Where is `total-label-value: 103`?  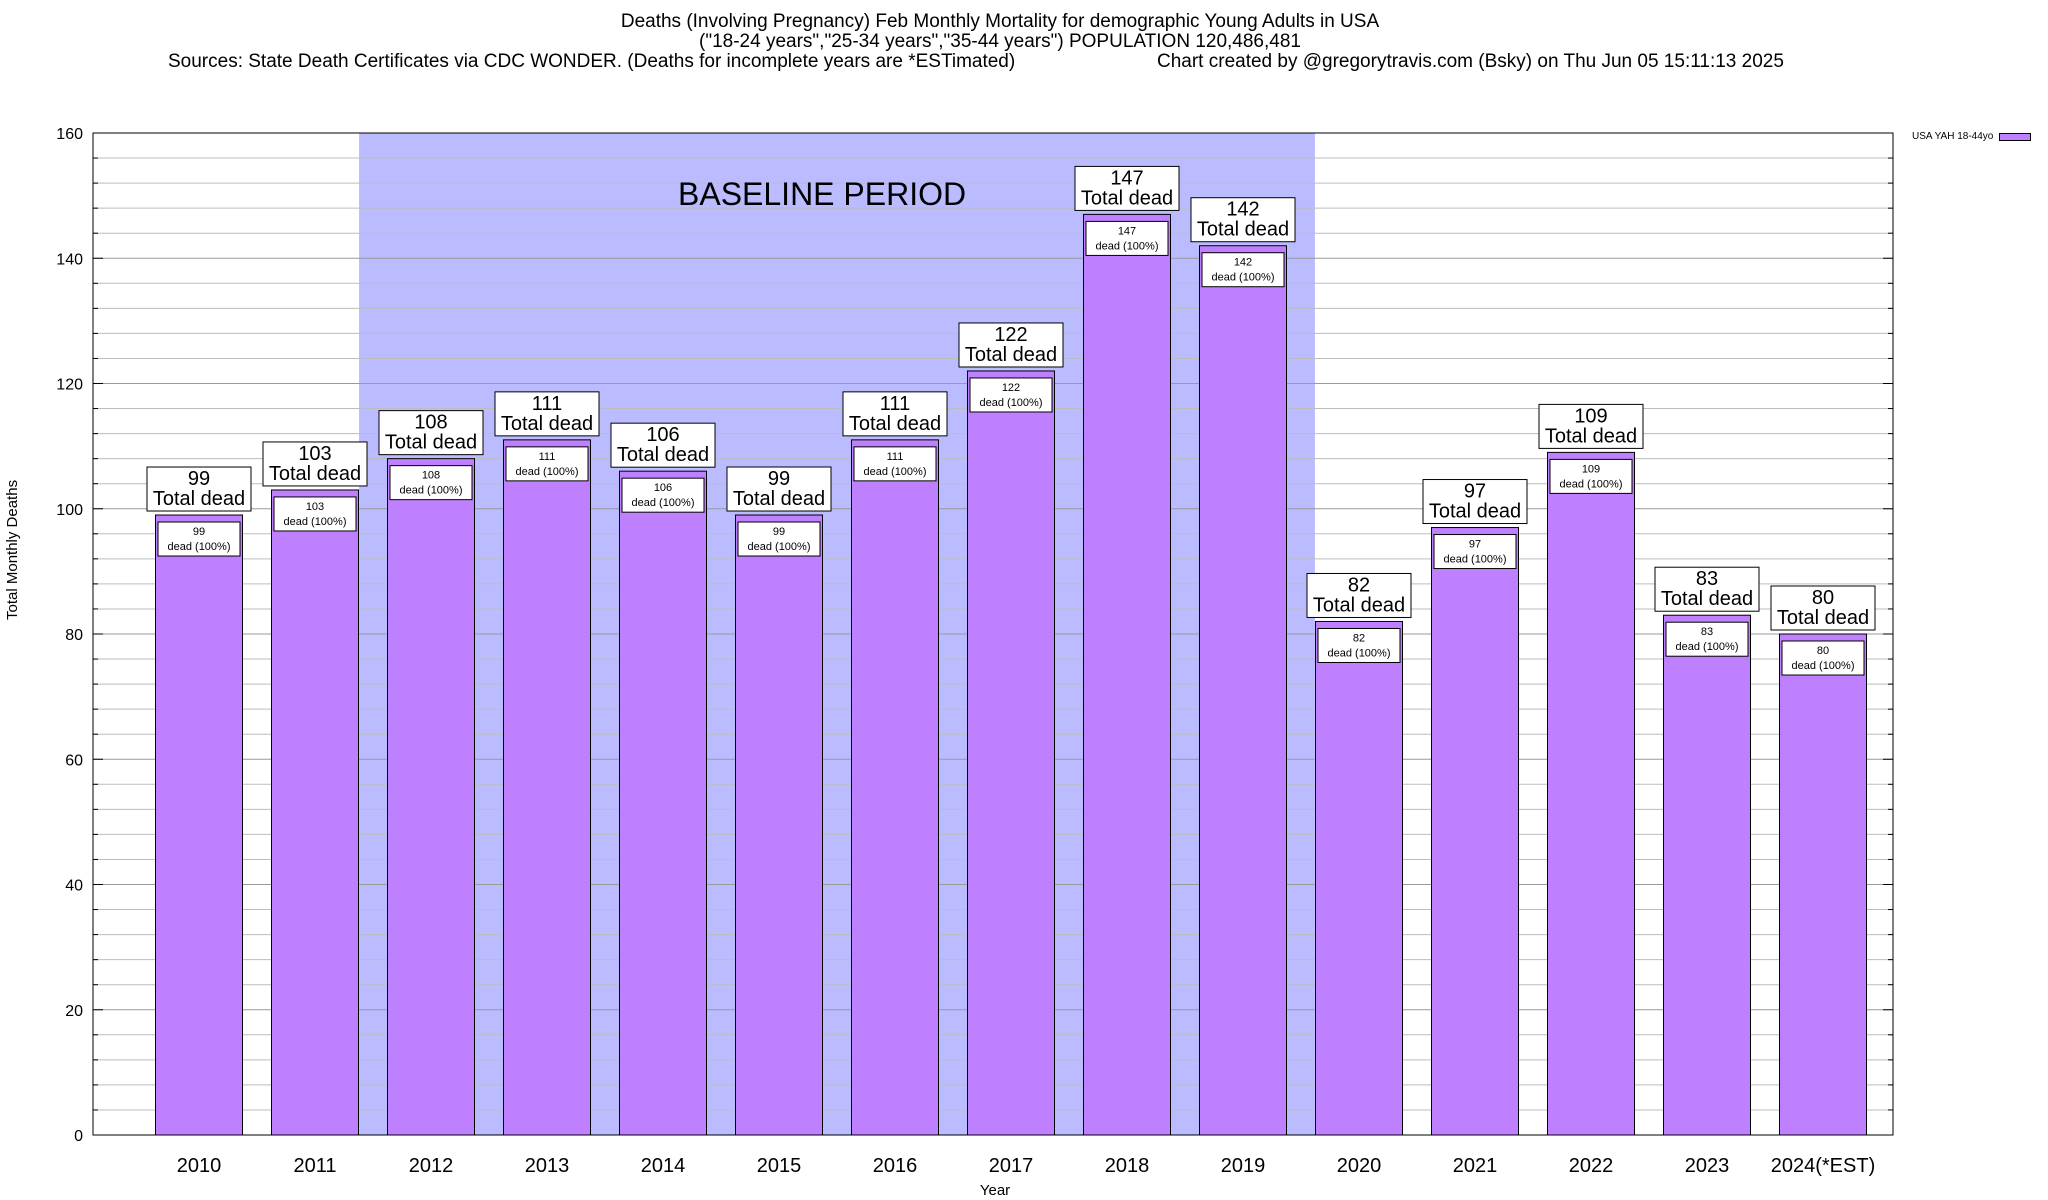
total-label-value: 103 is located at coordinates (314, 454).